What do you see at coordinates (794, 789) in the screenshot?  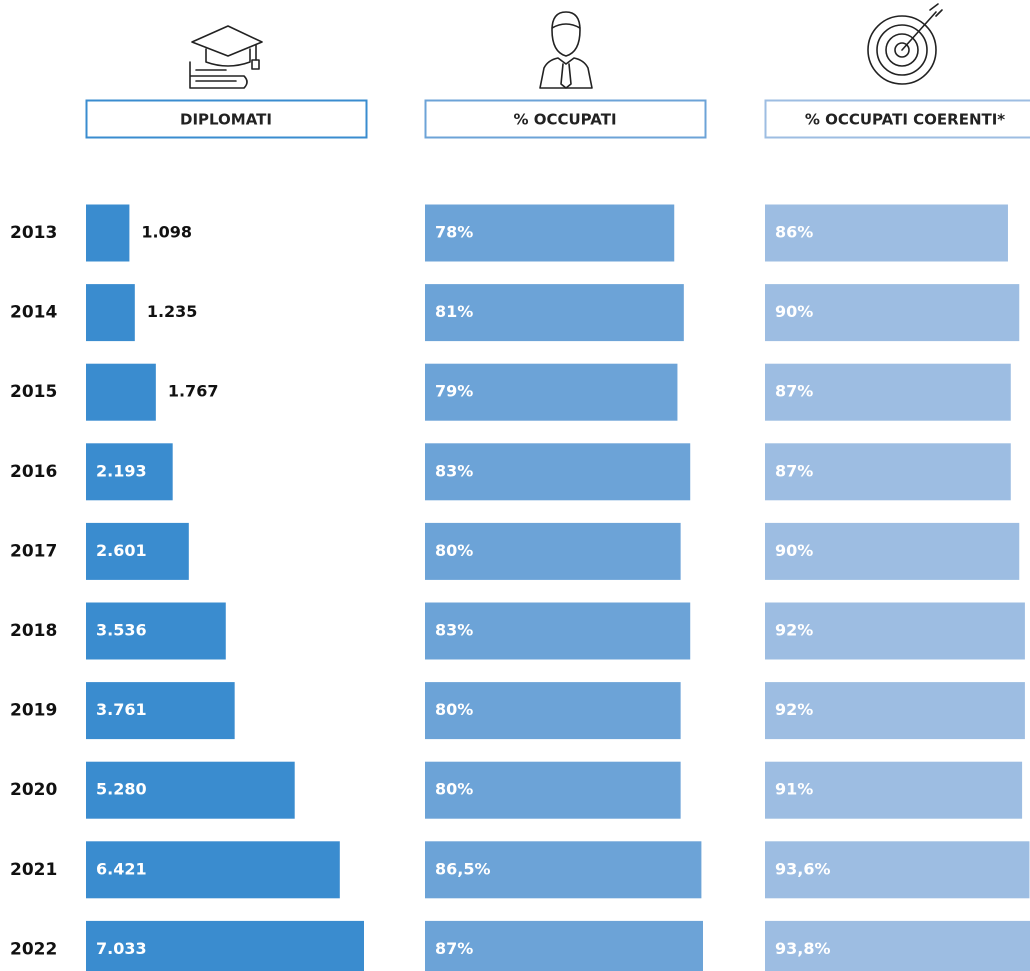 I see `value-label: 91%` at bounding box center [794, 789].